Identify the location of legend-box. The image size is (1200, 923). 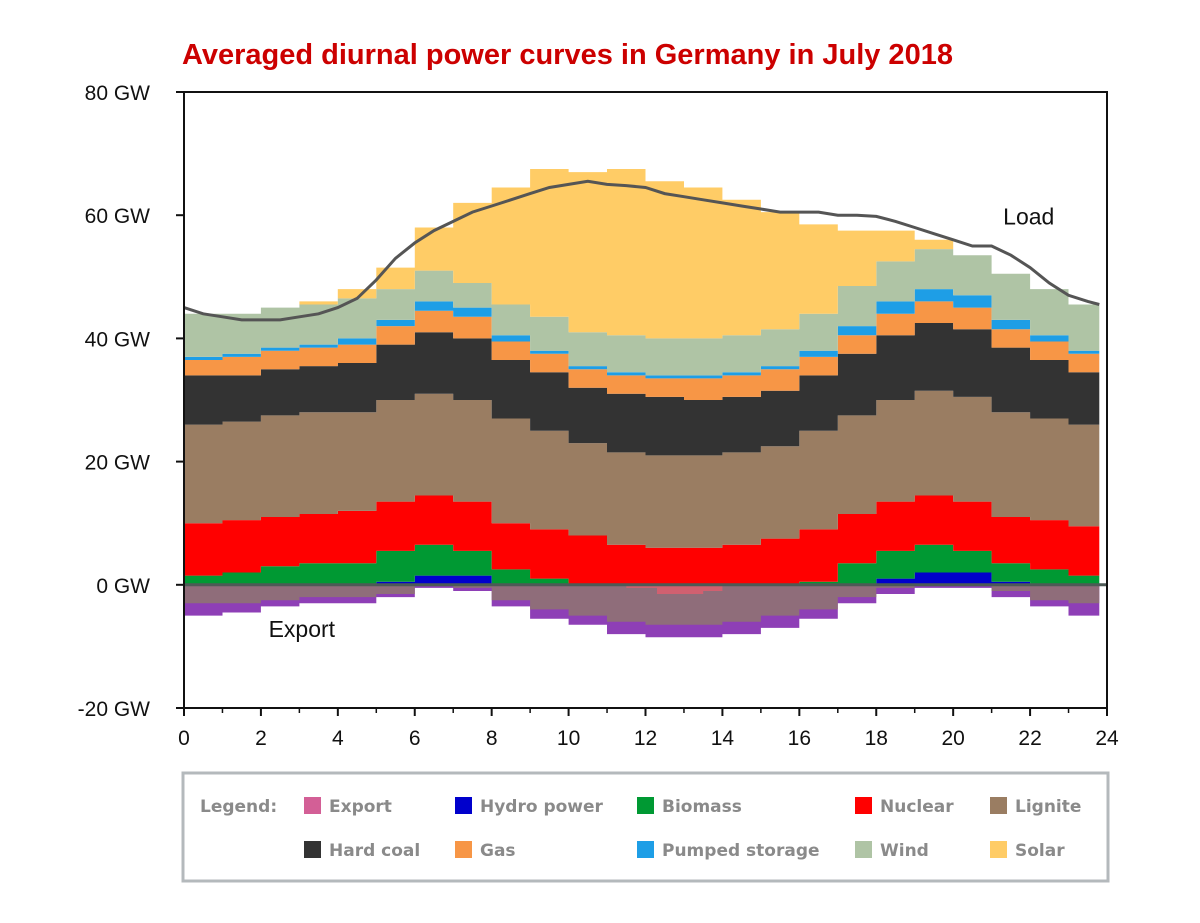
(645, 827).